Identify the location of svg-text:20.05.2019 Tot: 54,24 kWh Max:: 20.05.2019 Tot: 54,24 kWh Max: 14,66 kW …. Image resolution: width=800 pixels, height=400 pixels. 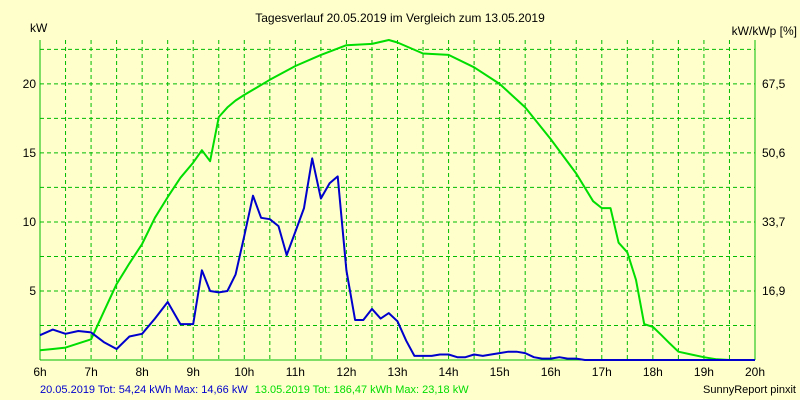
(254, 390).